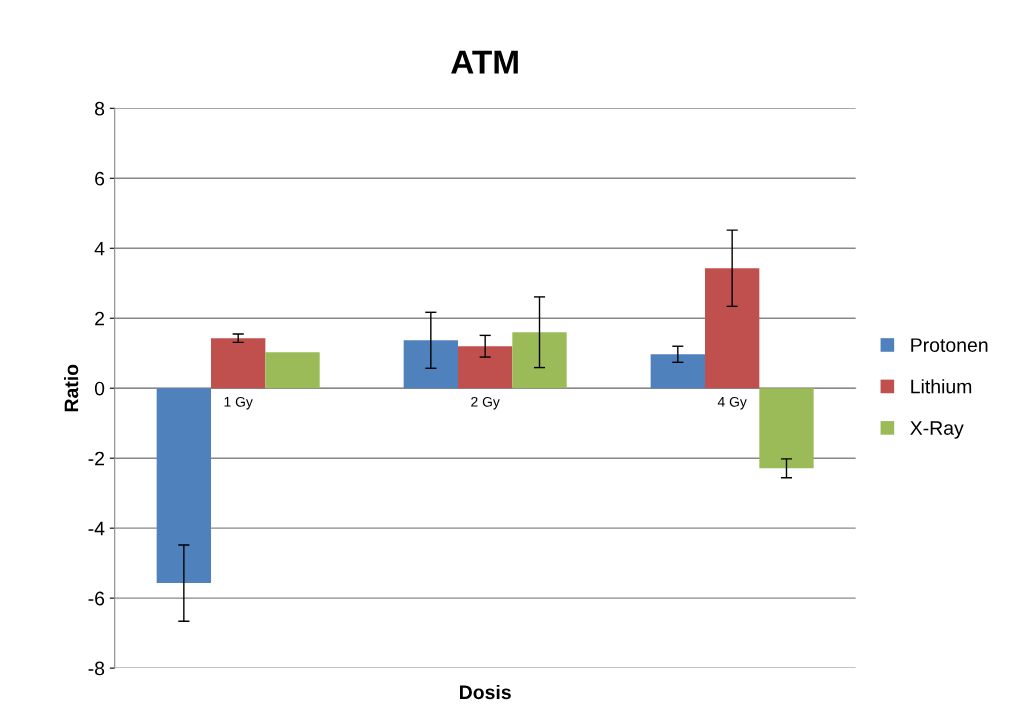  I want to click on y-tick-label: 2, so click(99, 318).